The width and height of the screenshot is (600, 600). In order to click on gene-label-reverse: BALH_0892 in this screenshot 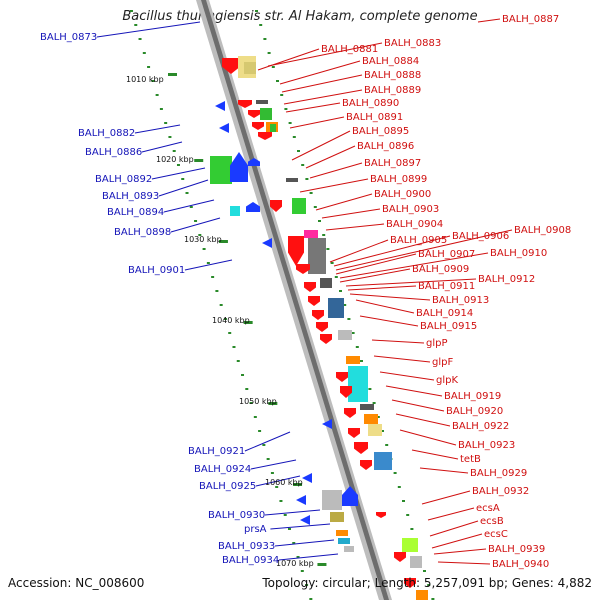, I will do `click(123, 179)`.